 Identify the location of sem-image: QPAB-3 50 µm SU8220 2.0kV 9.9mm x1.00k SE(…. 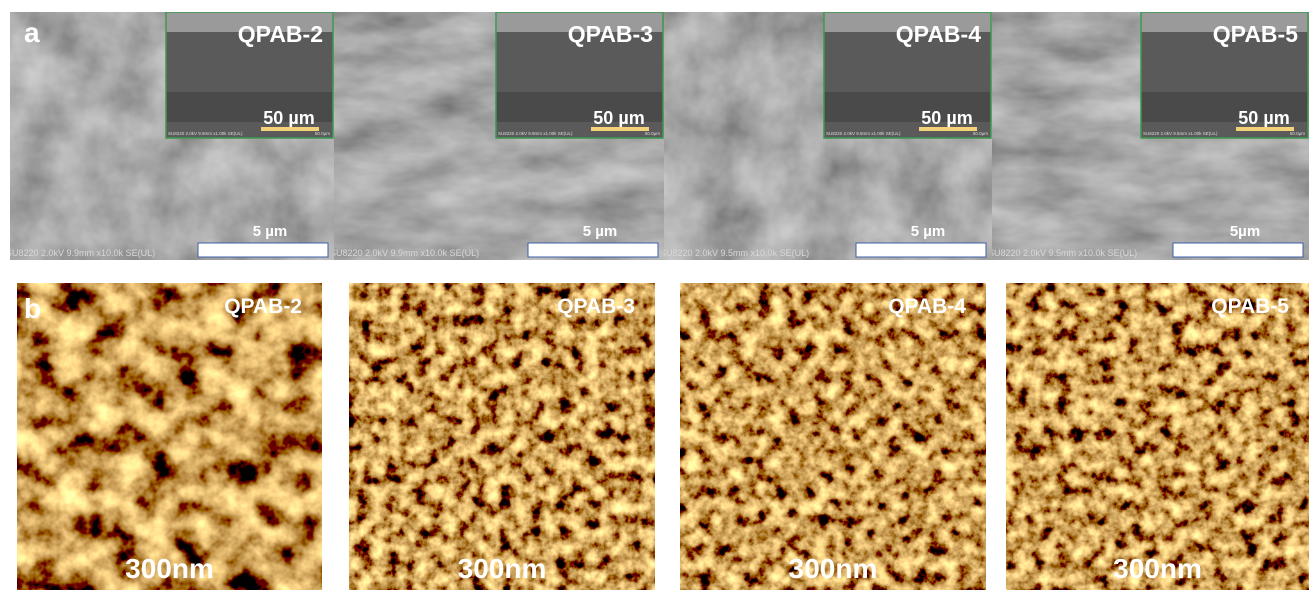
(497, 136).